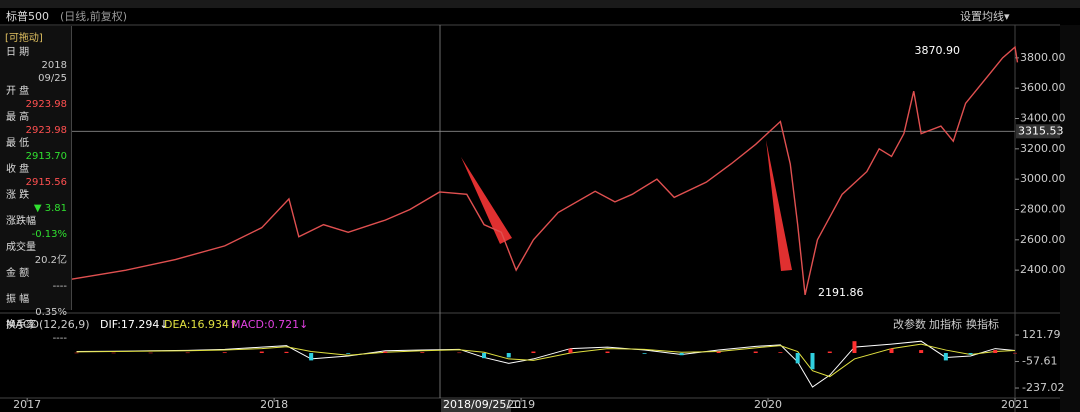  Describe the element at coordinates (521, 404) in the screenshot. I see `x-tick-label: 2019` at that location.